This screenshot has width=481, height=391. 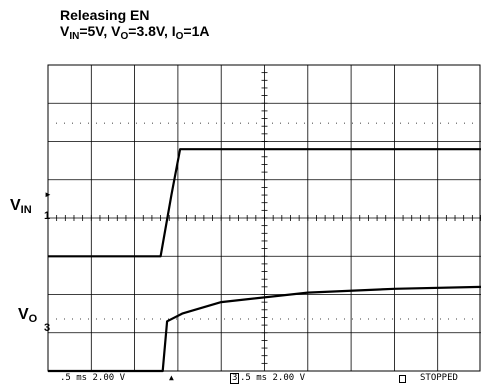 What do you see at coordinates (48, 194) in the screenshot?
I see `channel-1-arrow-icon: ►` at bounding box center [48, 194].